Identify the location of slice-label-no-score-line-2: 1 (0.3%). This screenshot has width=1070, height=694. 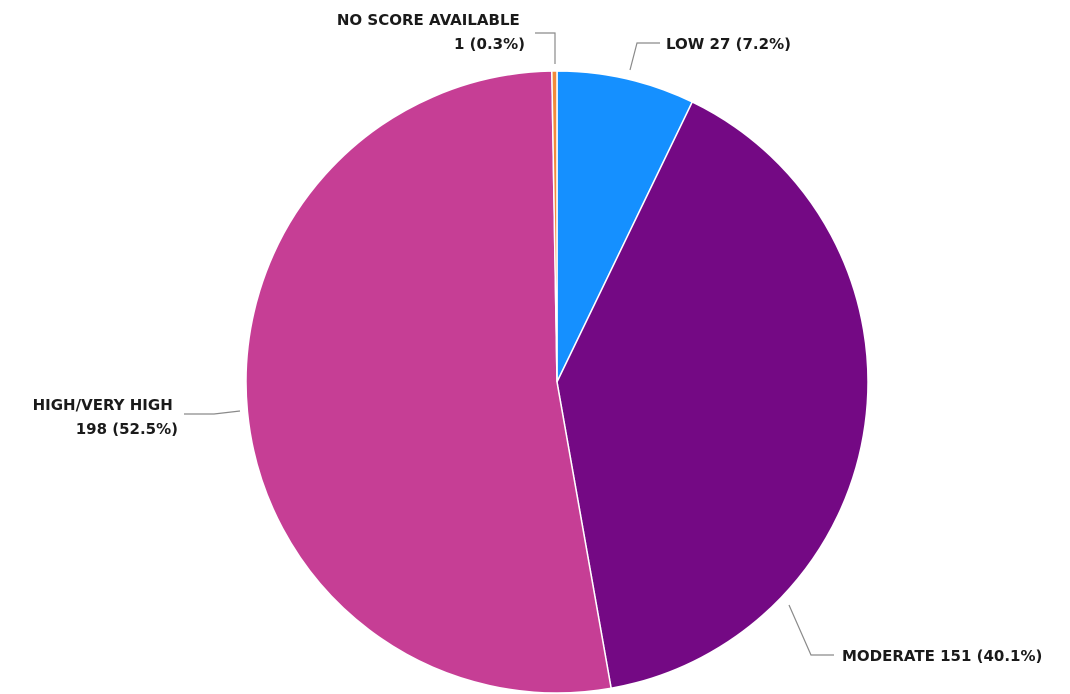
(489, 44).